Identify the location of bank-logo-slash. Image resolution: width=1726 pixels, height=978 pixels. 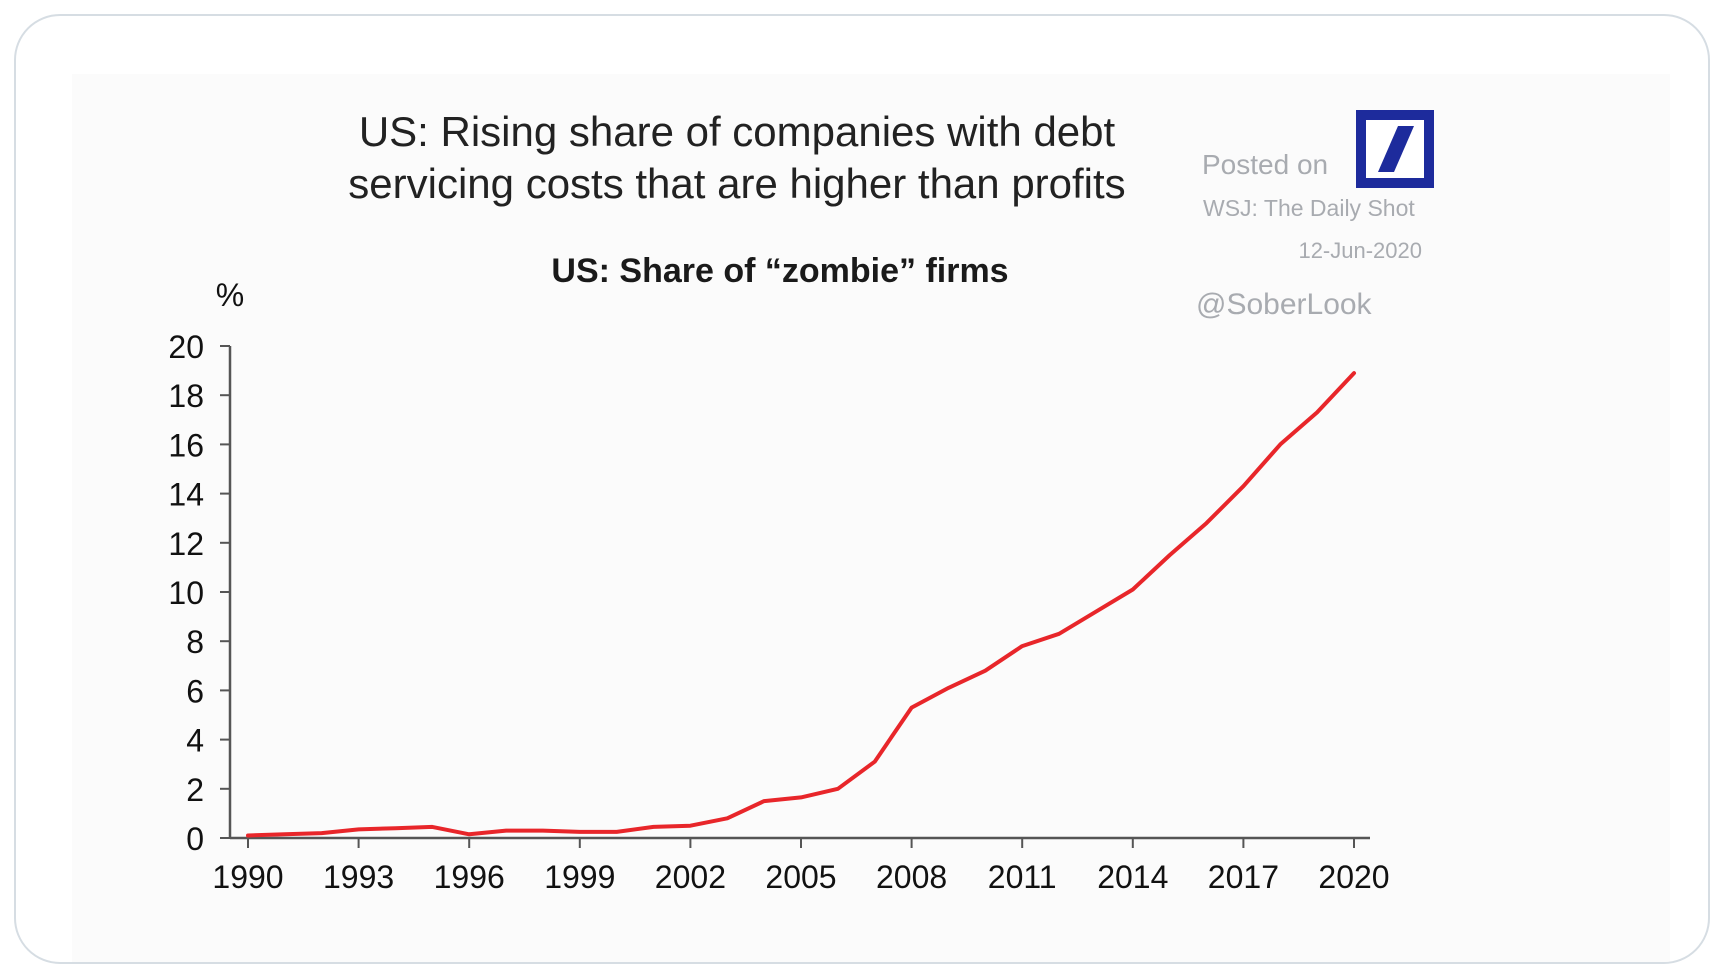
(1396, 149).